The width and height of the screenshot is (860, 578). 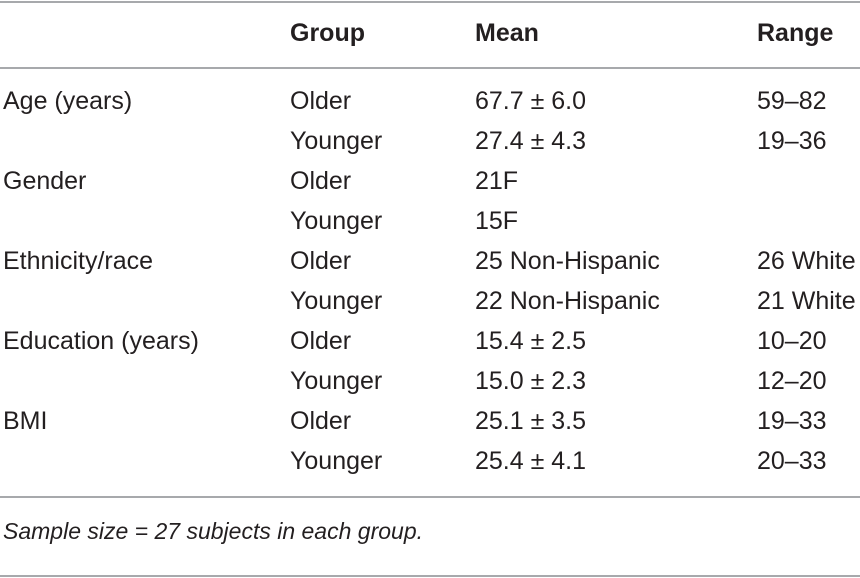 I want to click on row-label: Gender, so click(x=45, y=181).